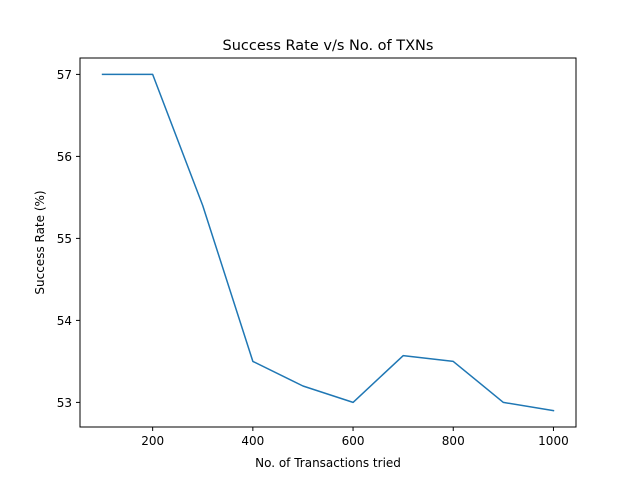 This screenshot has width=640, height=480. Describe the element at coordinates (328, 463) in the screenshot. I see `x-axis-label: No. of Transactions tried` at that location.